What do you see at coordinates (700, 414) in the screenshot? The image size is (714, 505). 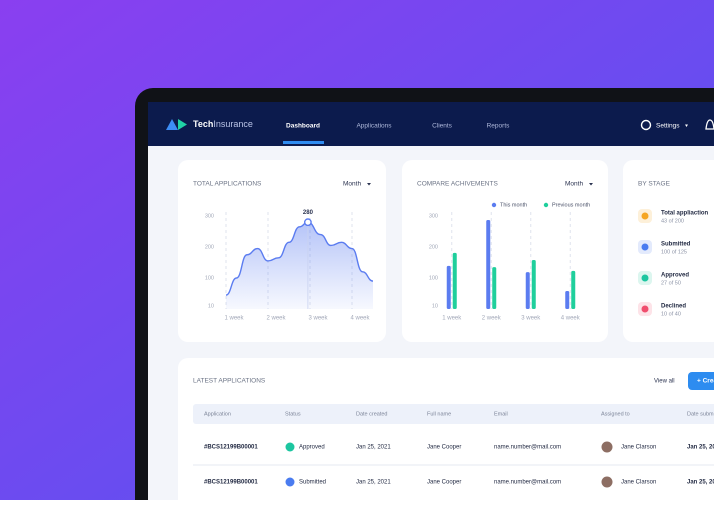 I see `column-header: Date submitted` at bounding box center [700, 414].